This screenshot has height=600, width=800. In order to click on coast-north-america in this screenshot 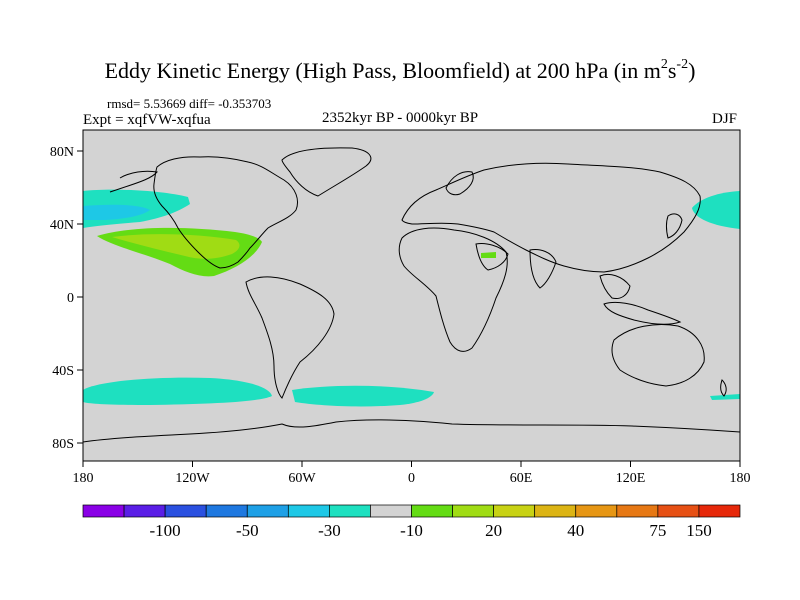, I will do `click(225, 212)`.